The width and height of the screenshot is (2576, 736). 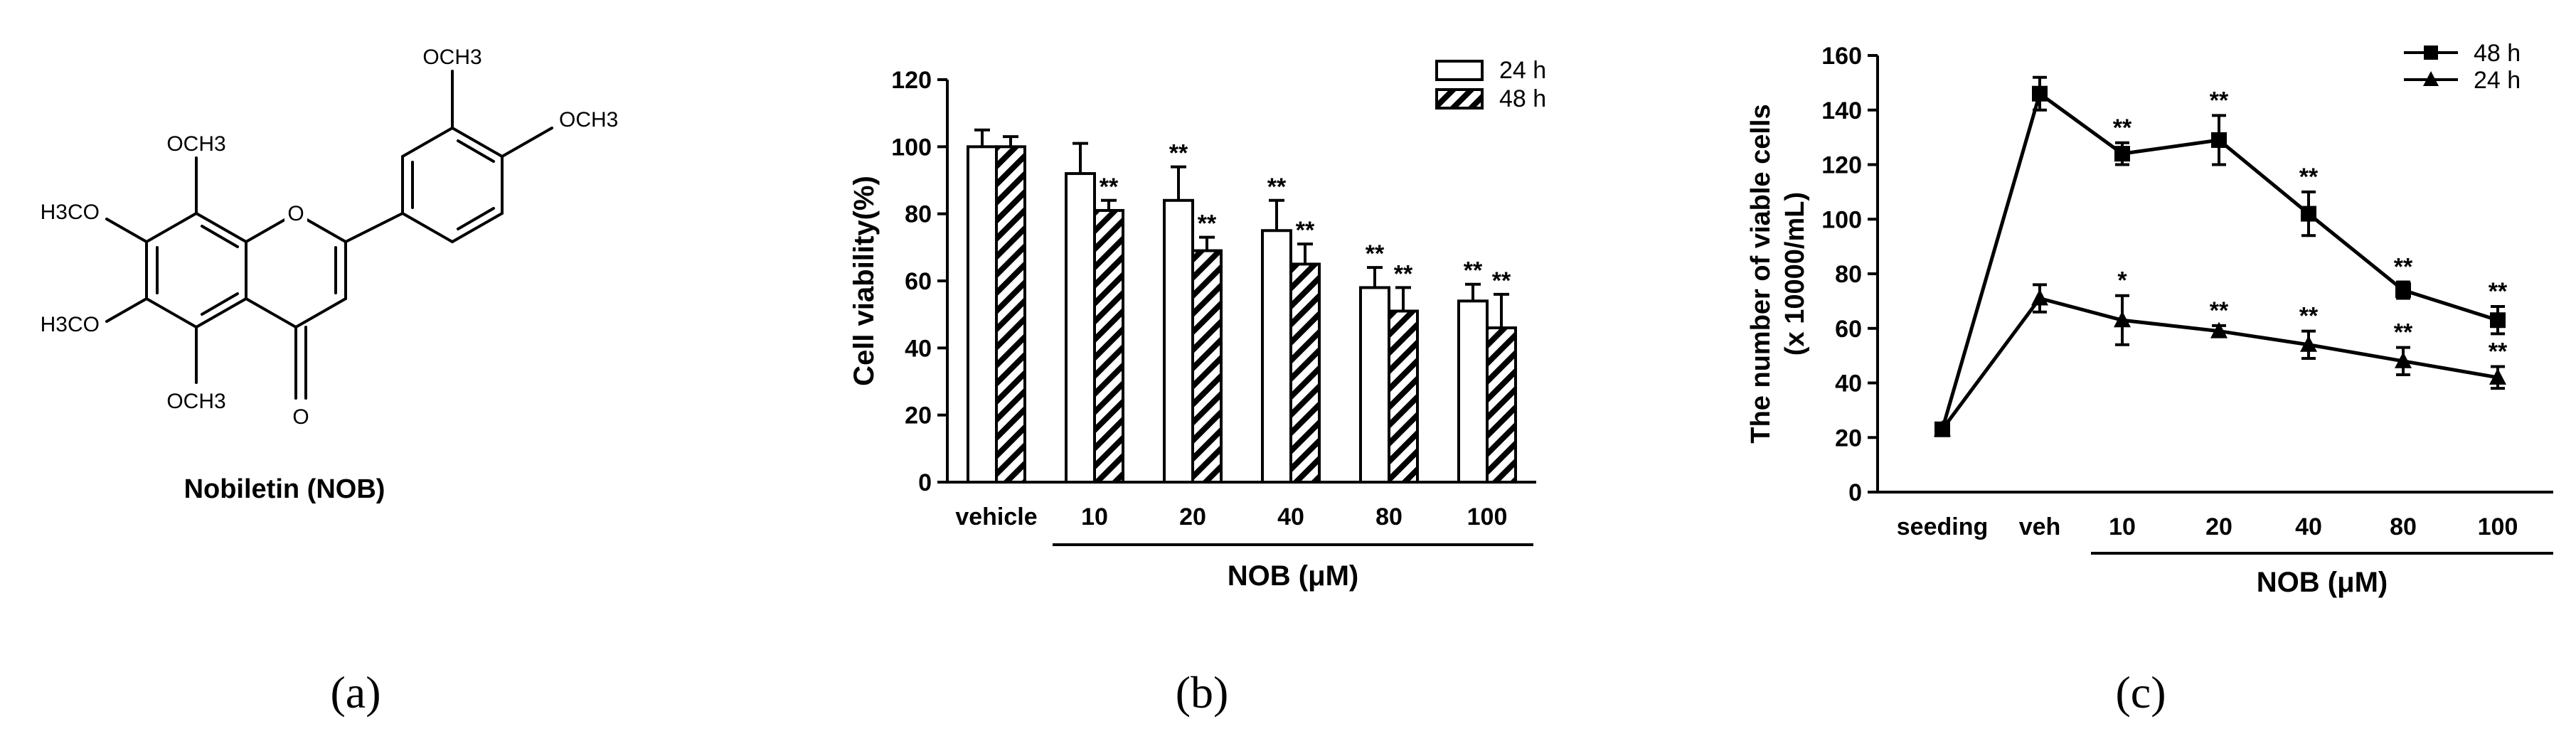 I want to click on legend-marker-square, so click(x=2431, y=53).